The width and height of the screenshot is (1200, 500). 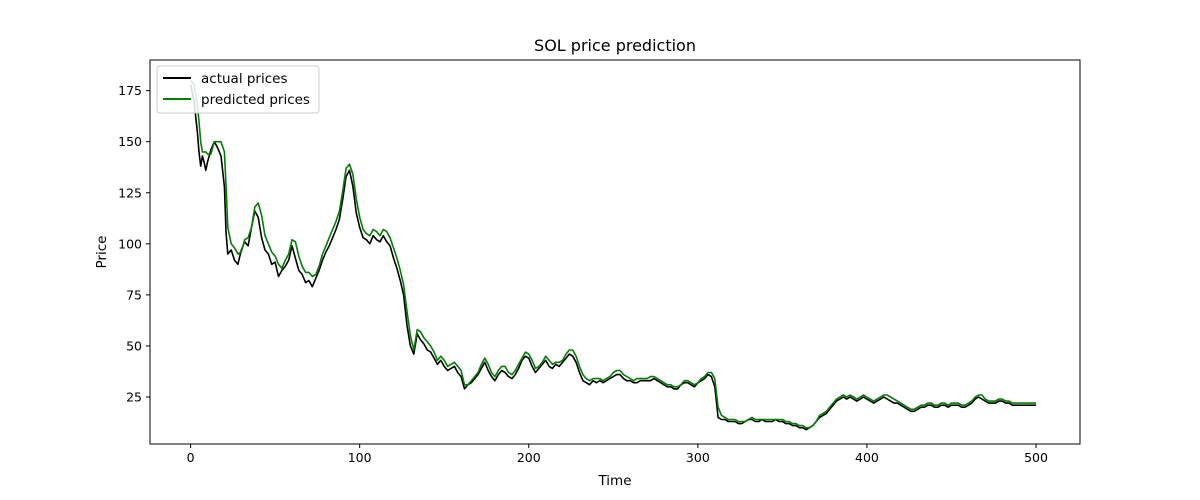 I want to click on x-tick-label: 400, so click(x=867, y=457).